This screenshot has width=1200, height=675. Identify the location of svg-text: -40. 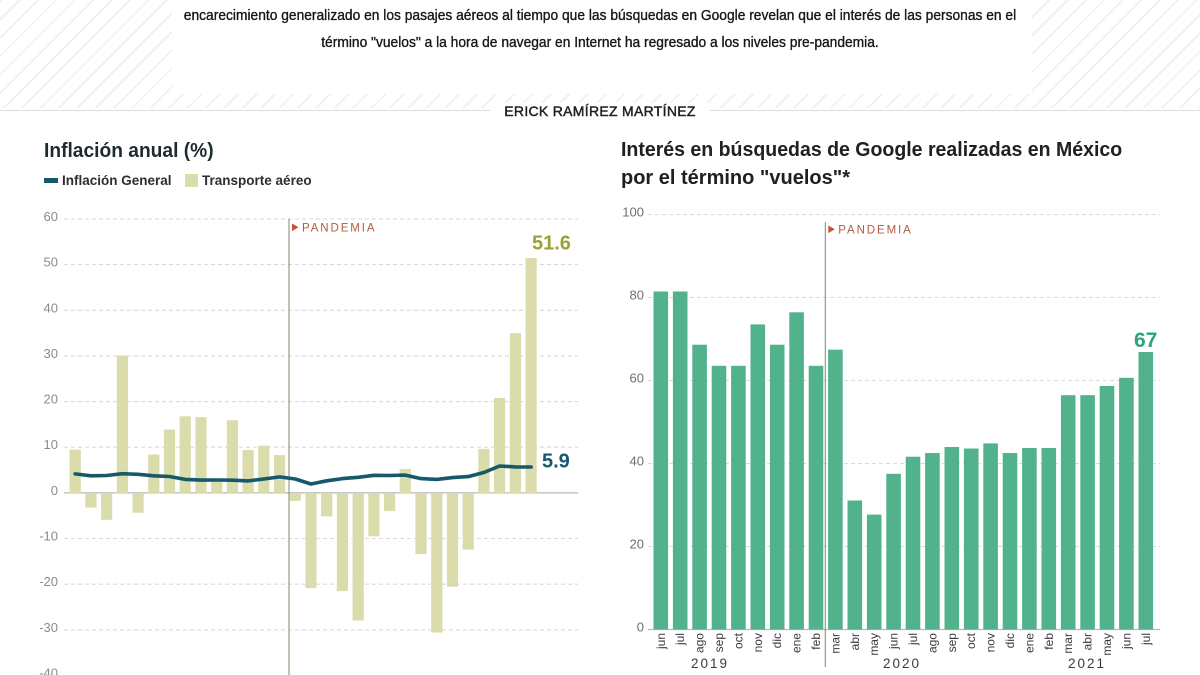
(48, 670).